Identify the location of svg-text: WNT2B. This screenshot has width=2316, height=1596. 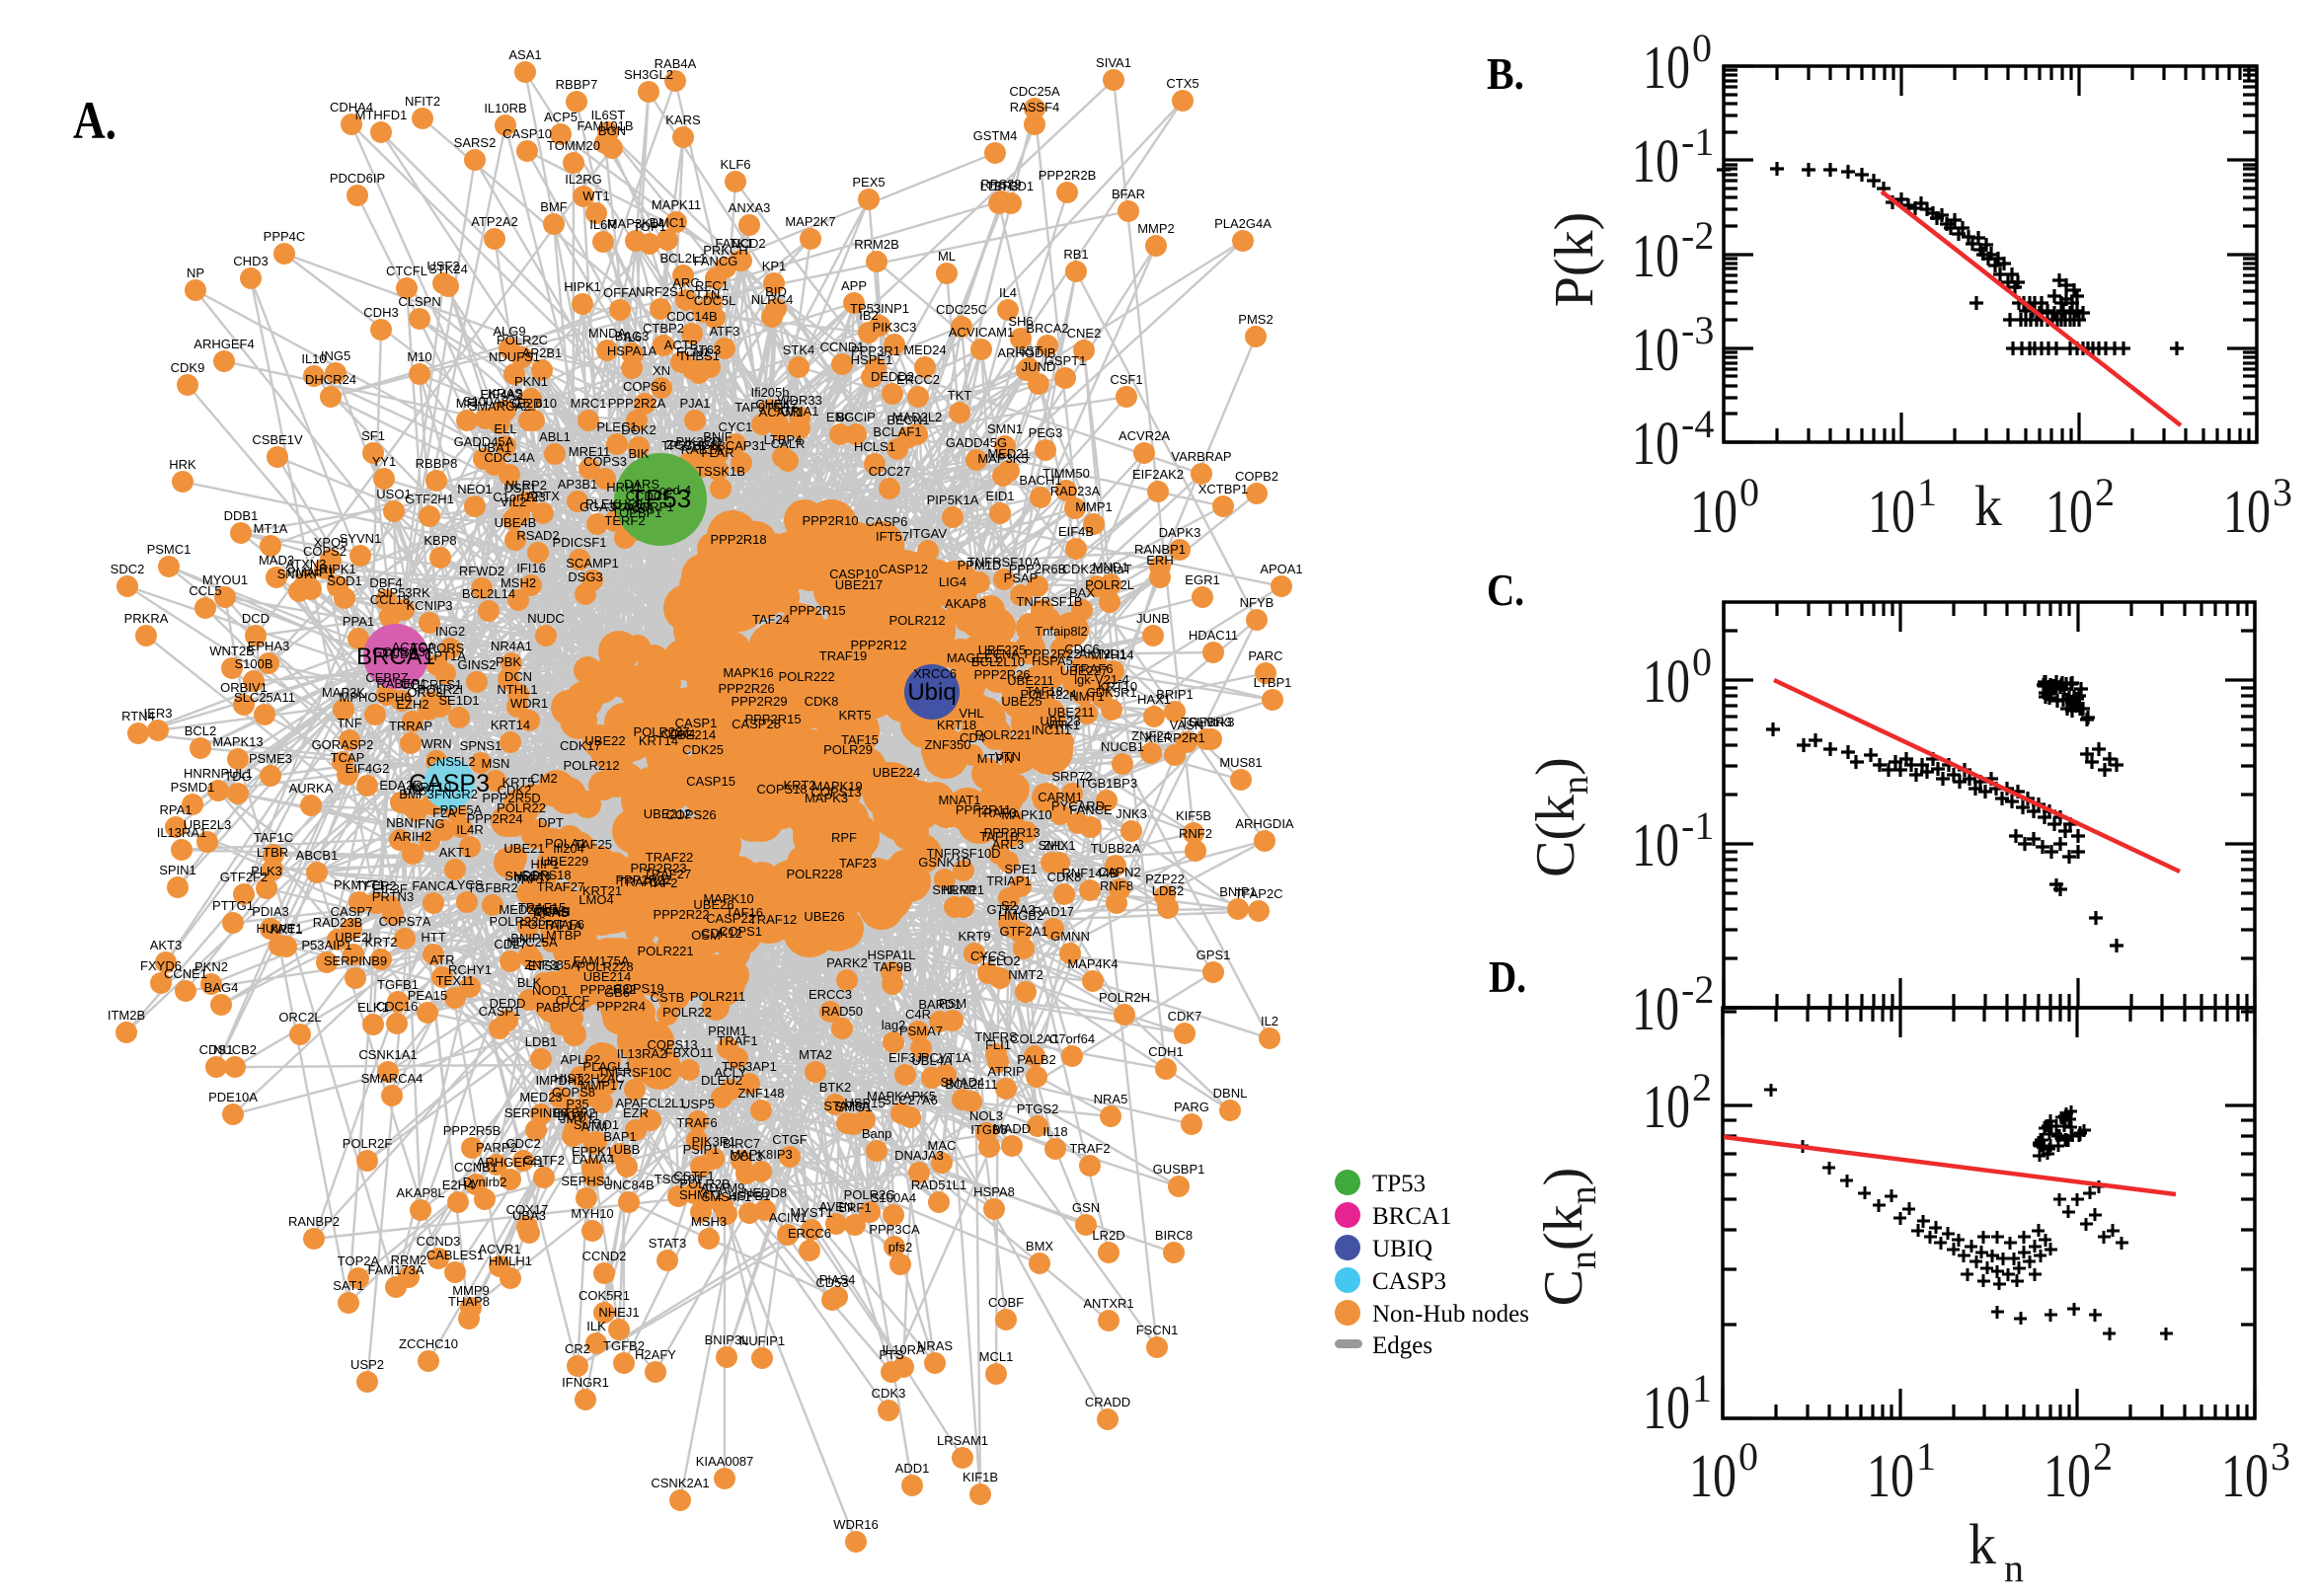
(232, 651).